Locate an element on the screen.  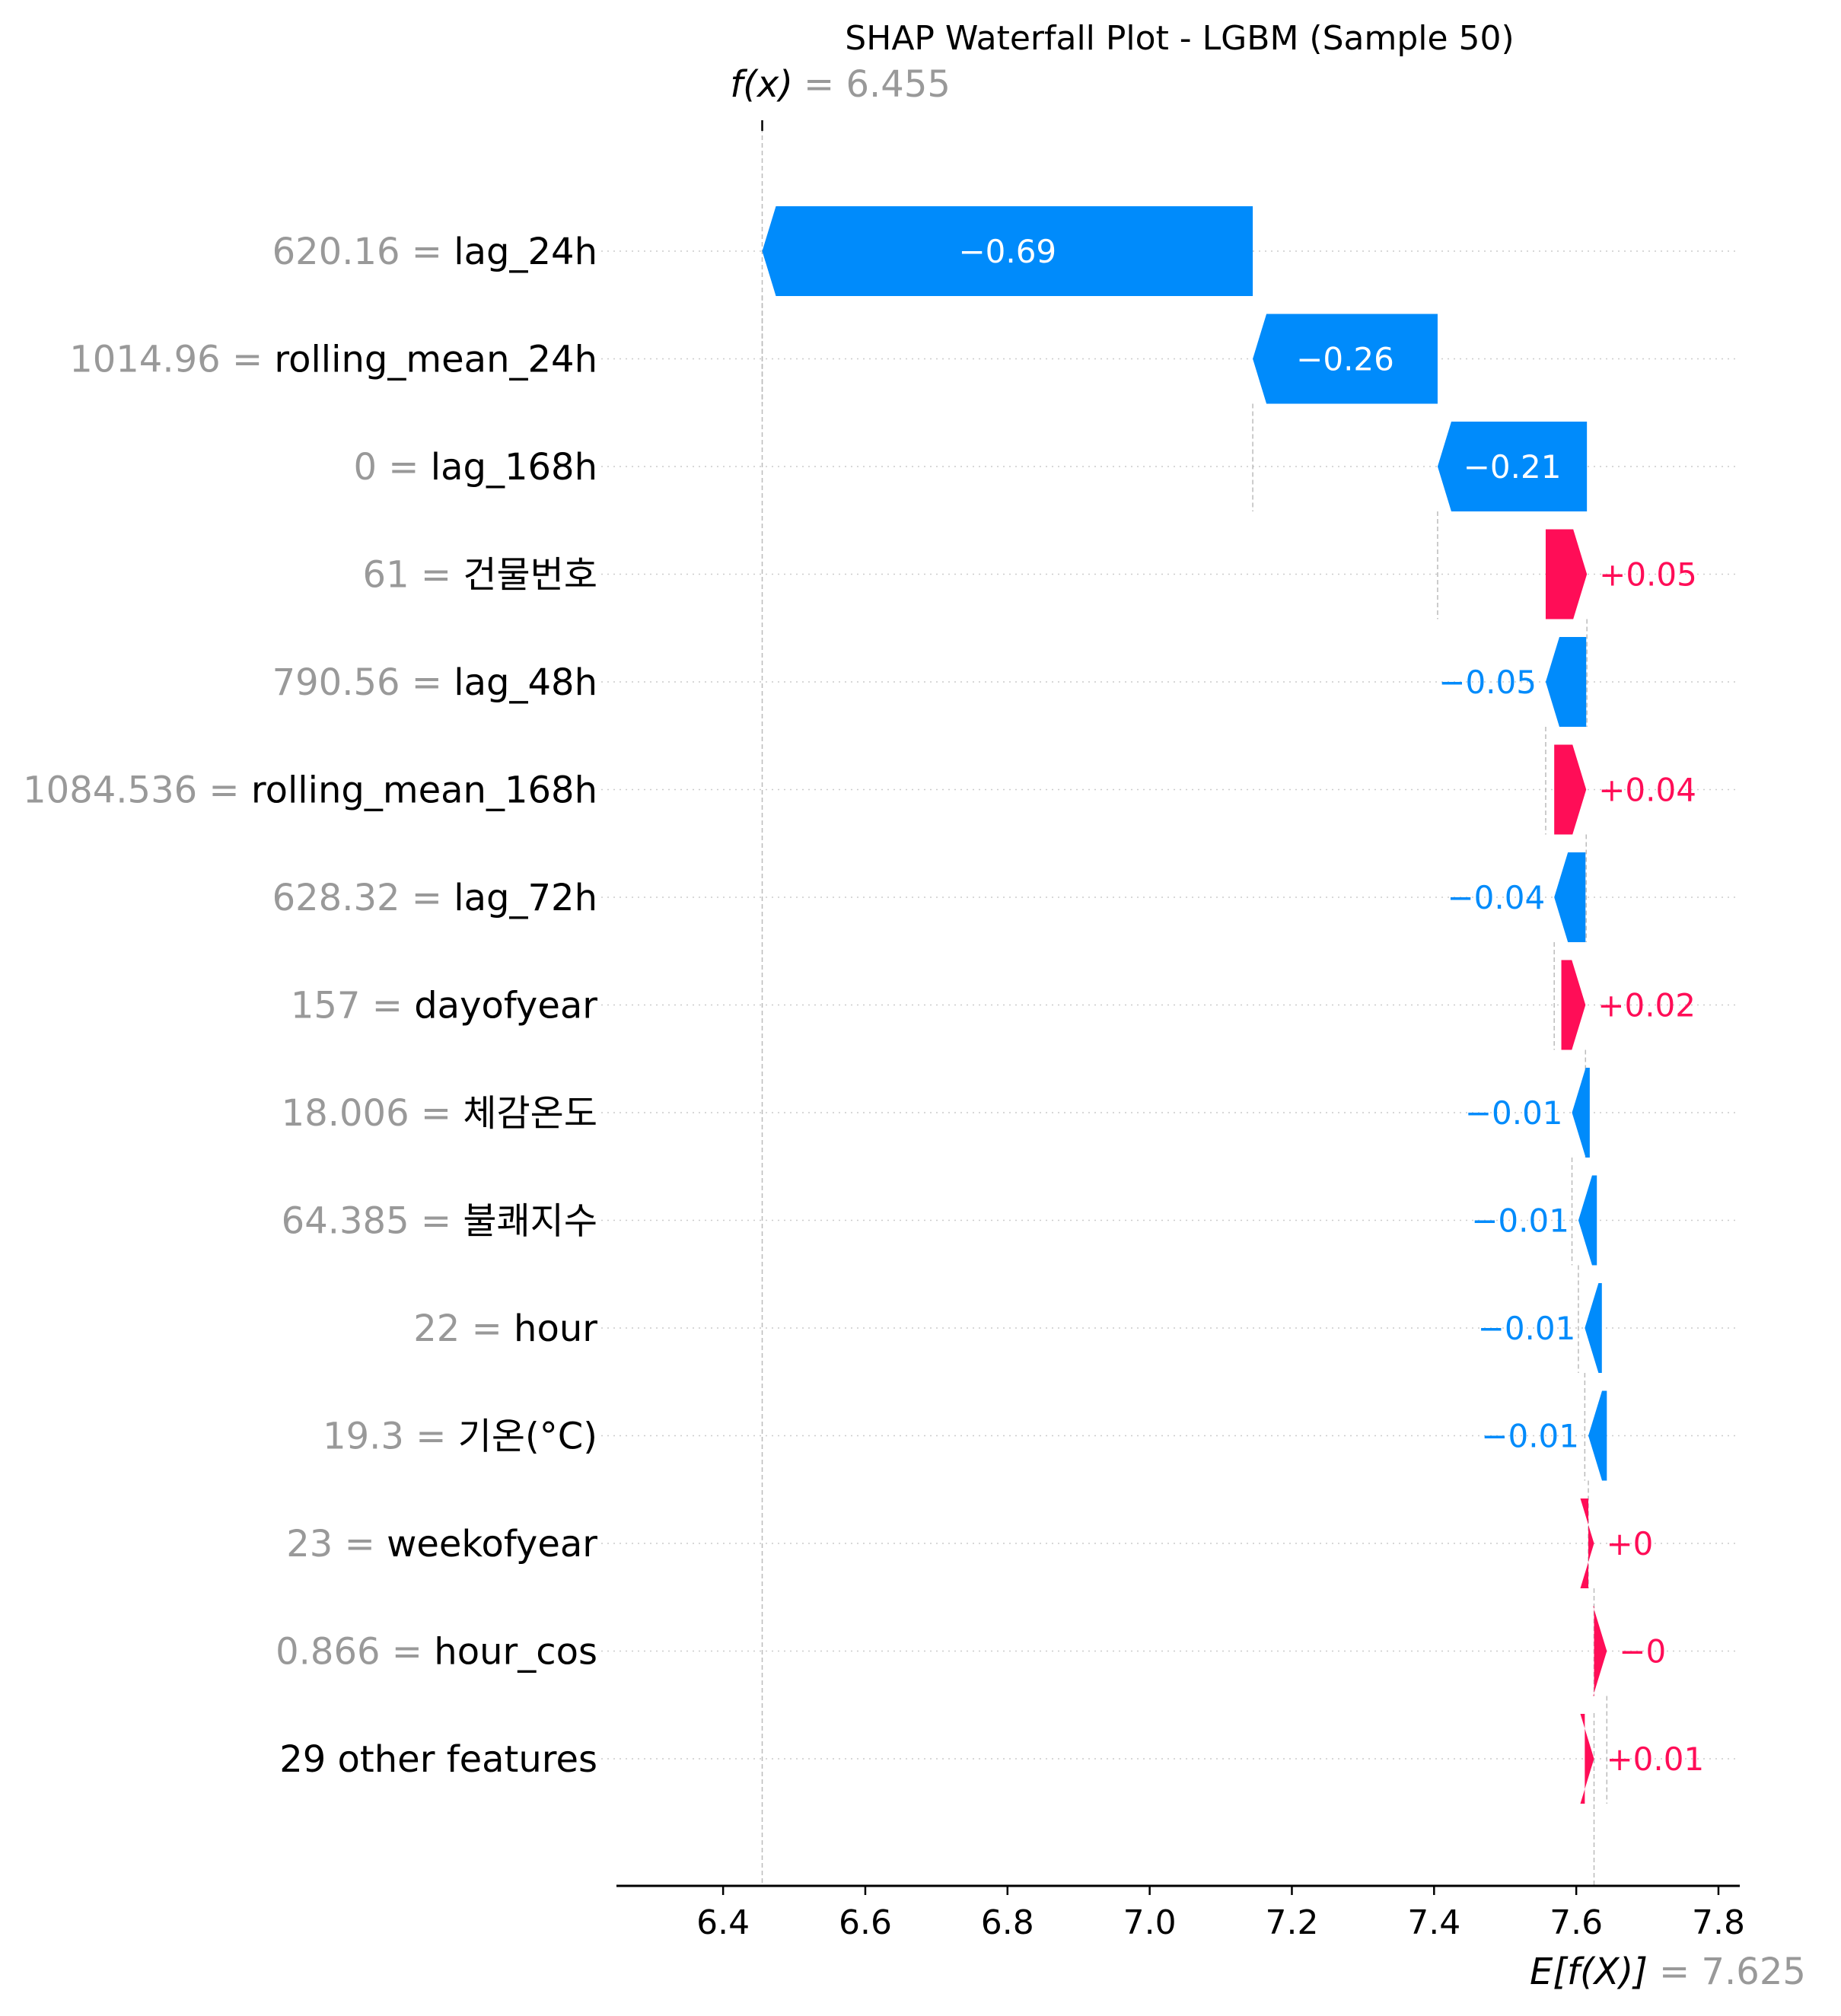
feature-name: rolling_mean_168h is located at coordinates (424, 791).